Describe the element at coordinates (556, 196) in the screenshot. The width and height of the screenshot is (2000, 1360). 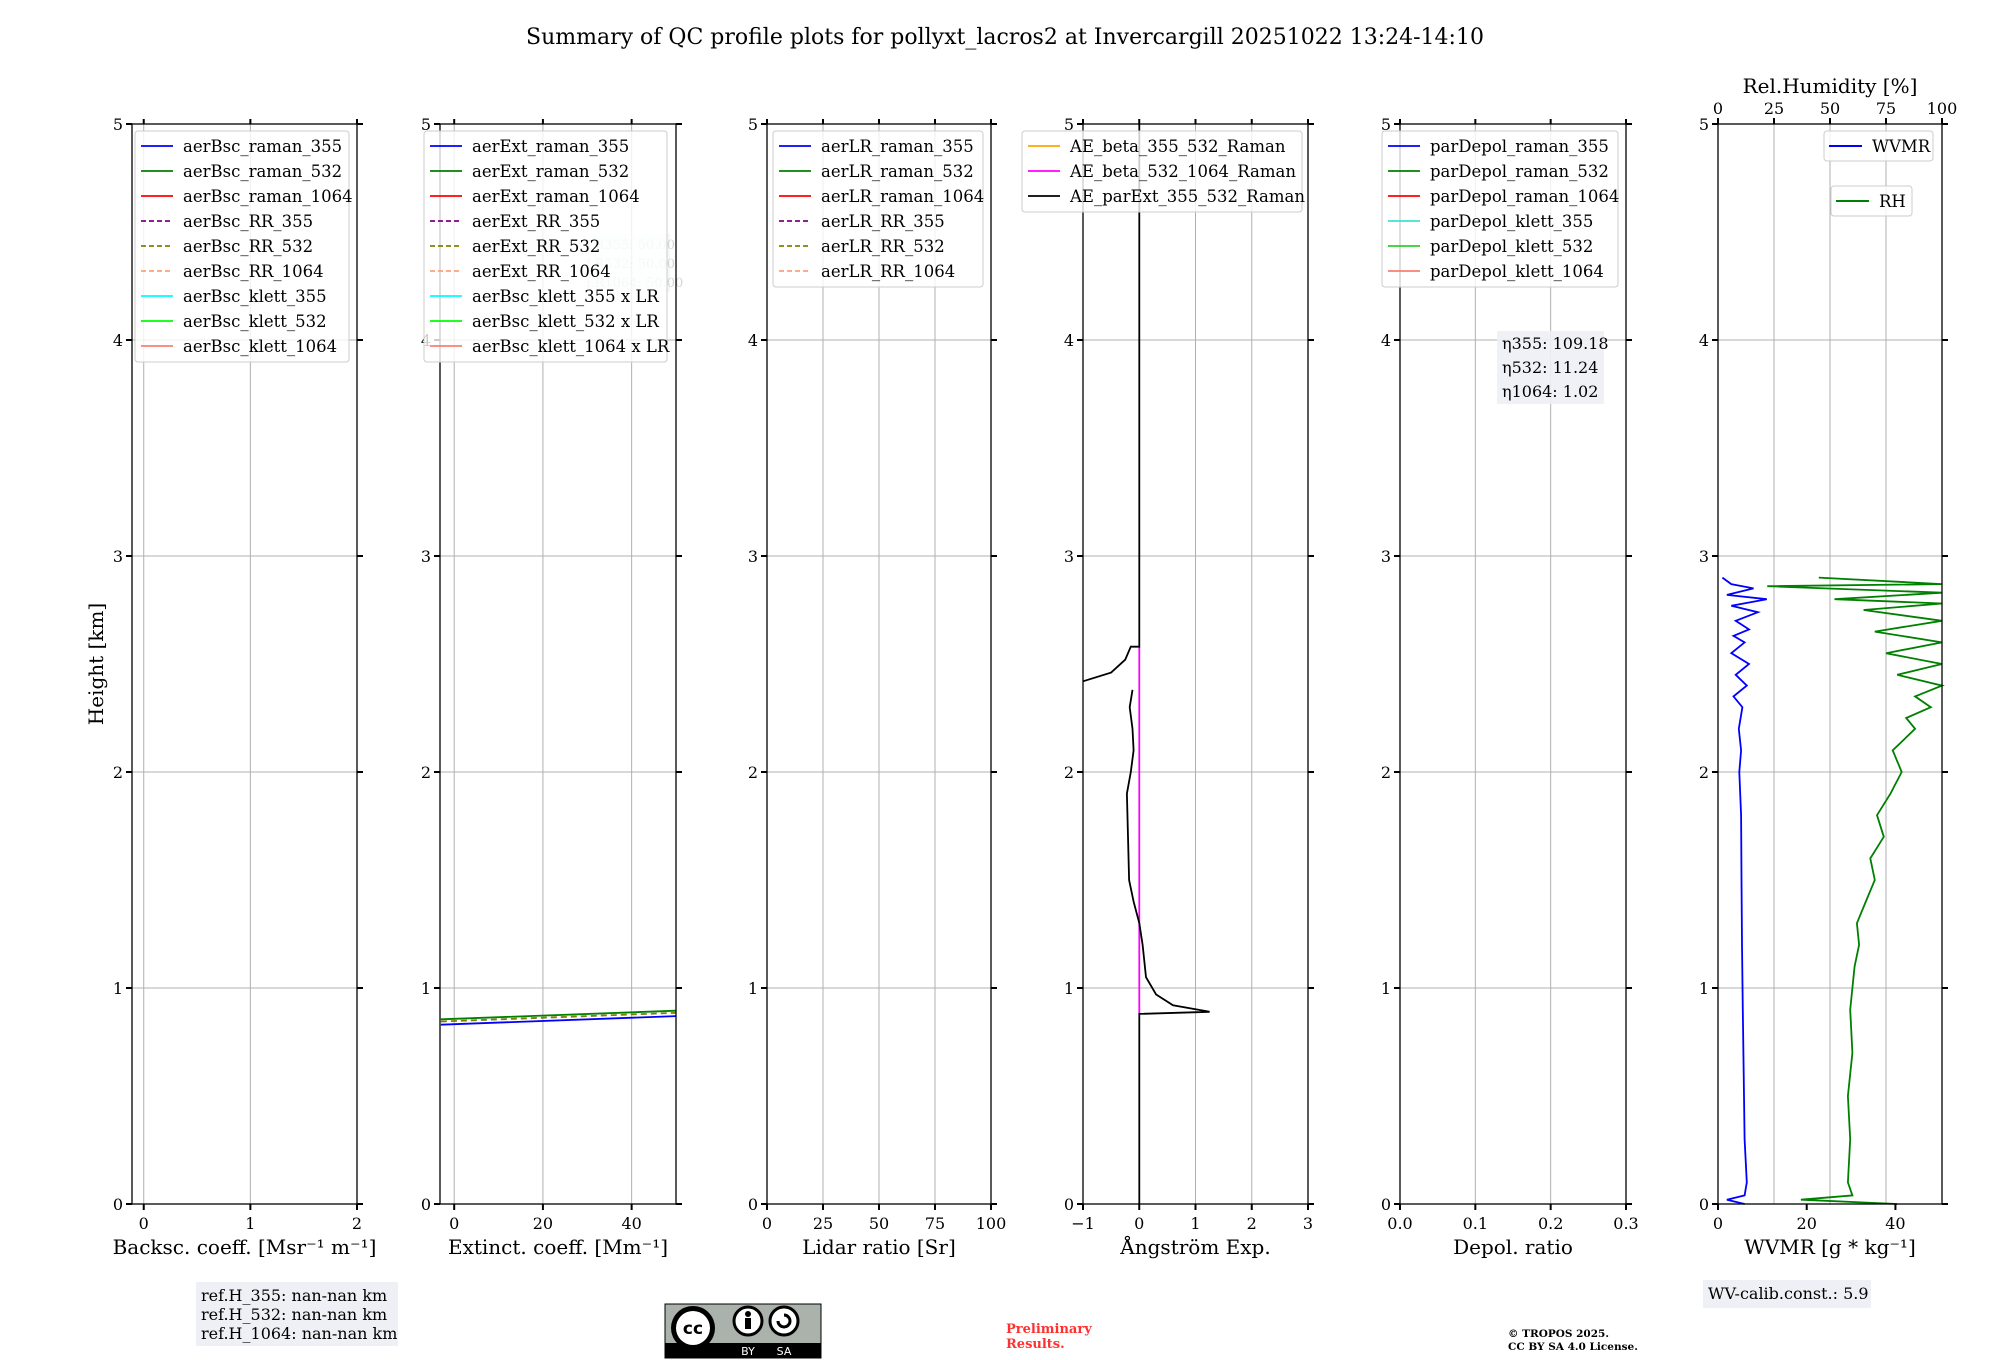
I see `legend-label: aerExt_raman_1064` at that location.